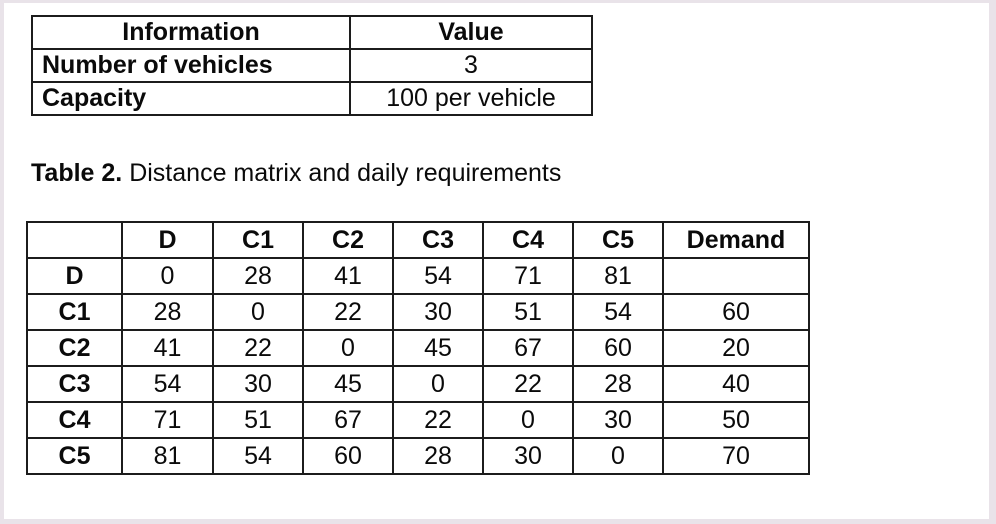 The image size is (996, 524). What do you see at coordinates (167, 240) in the screenshot?
I see `column-header-d: D` at bounding box center [167, 240].